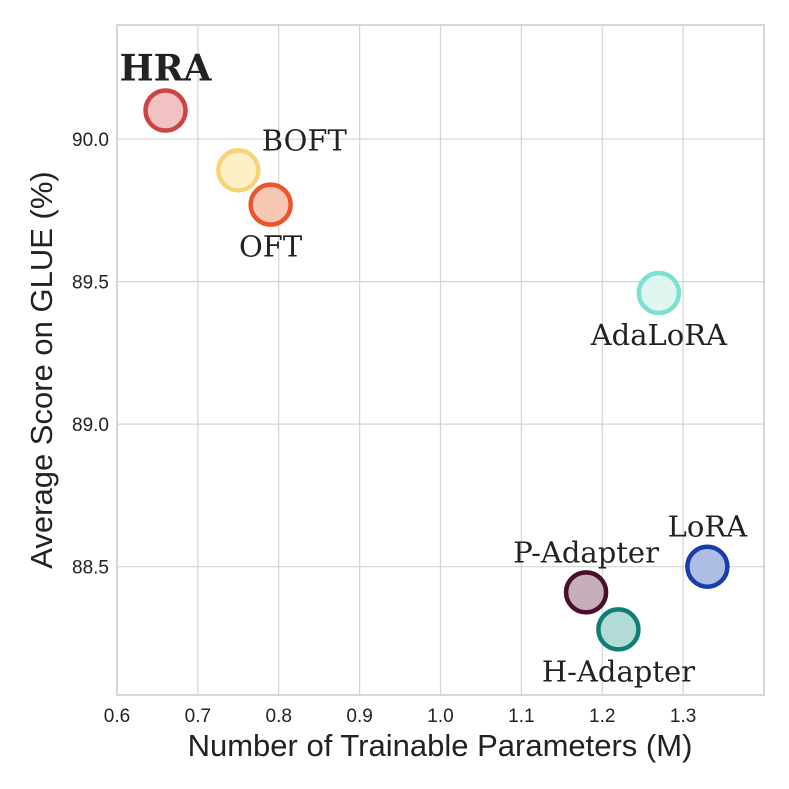 Image resolution: width=789 pixels, height=789 pixels. What do you see at coordinates (238, 170) in the screenshot?
I see `point-boft` at bounding box center [238, 170].